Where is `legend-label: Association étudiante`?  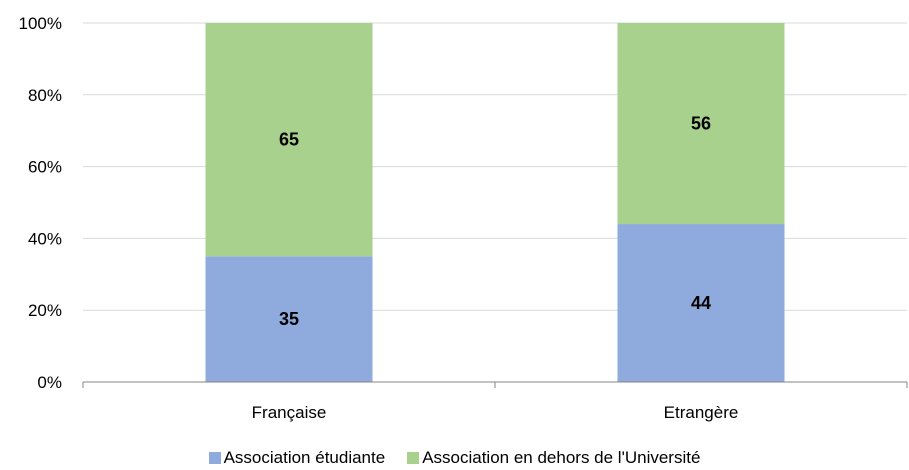
legend-label: Association étudiante is located at coordinates (304, 457).